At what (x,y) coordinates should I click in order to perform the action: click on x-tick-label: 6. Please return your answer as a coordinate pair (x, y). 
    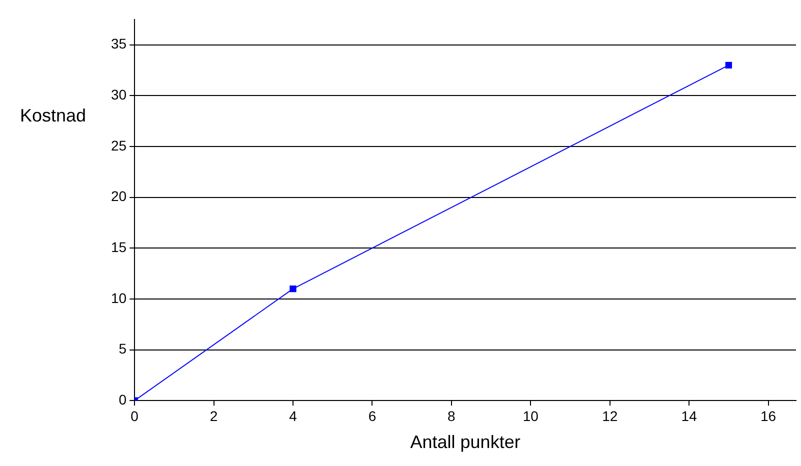
    Looking at the image, I should click on (372, 416).